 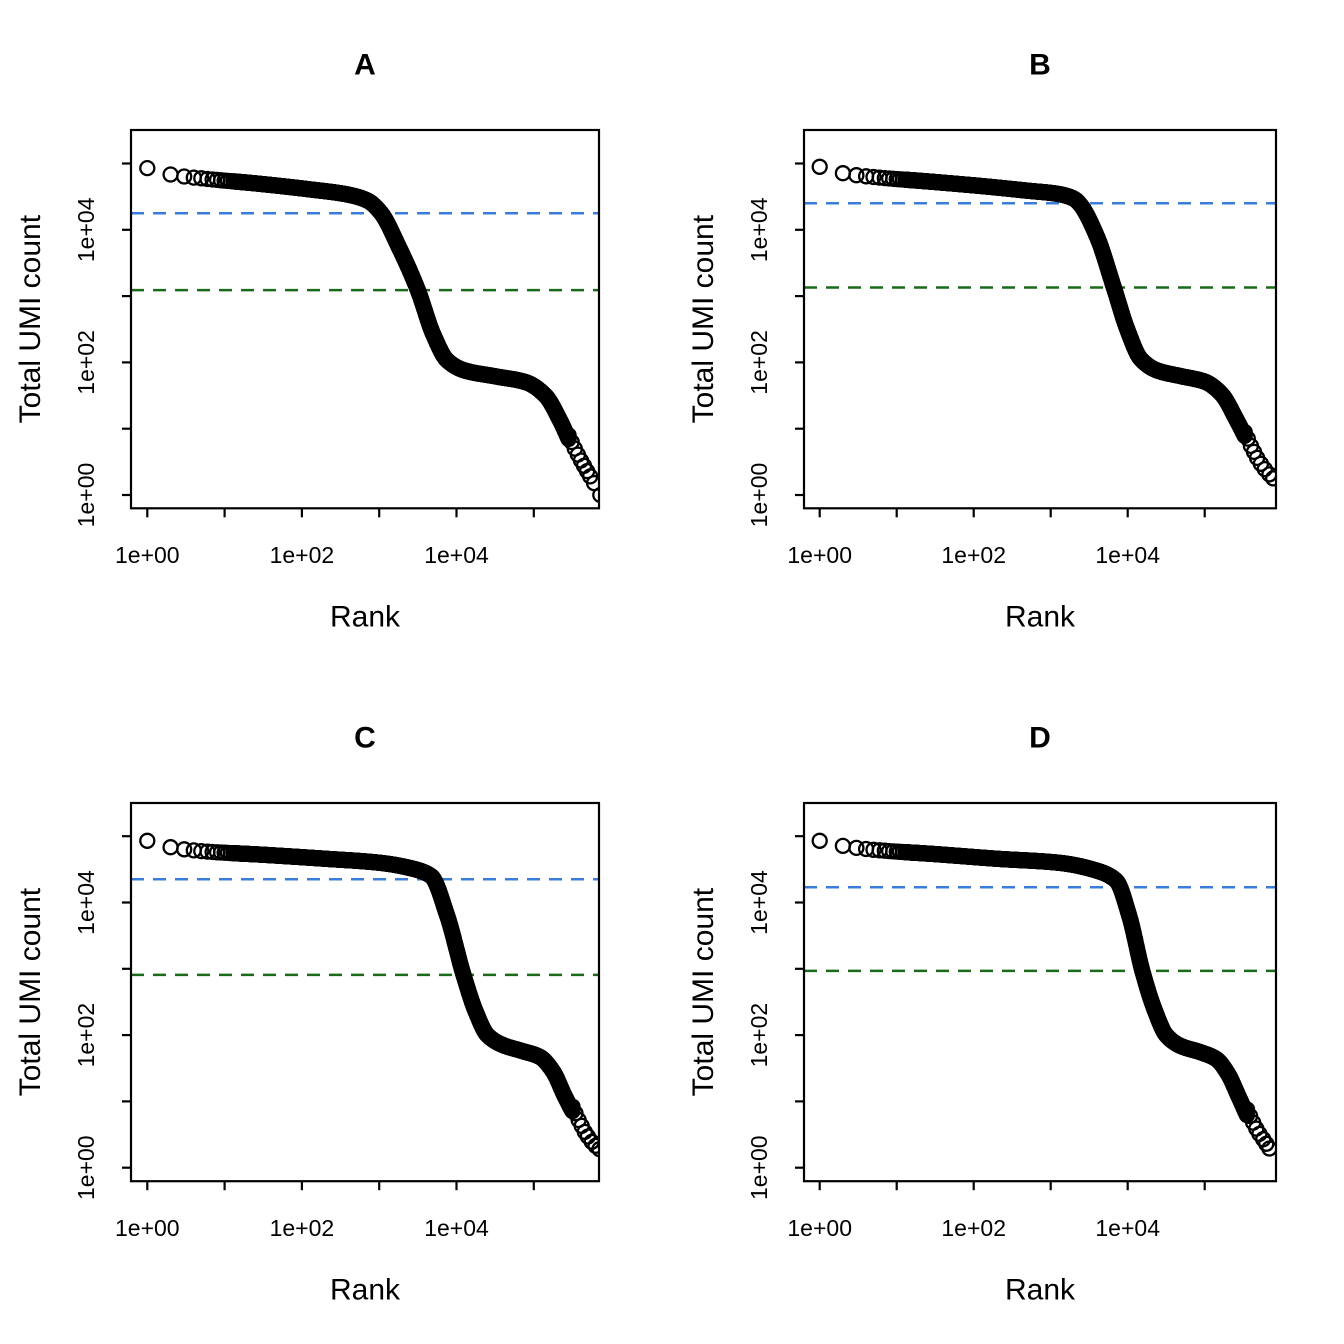 I want to click on panel-title: D, so click(x=1040, y=738).